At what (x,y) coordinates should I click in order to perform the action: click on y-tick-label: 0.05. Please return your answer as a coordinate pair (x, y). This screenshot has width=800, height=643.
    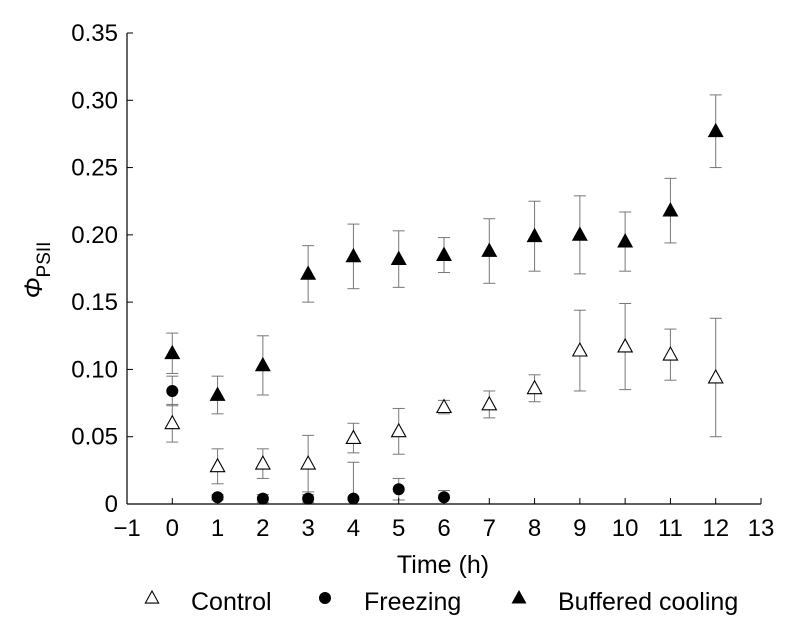
    Looking at the image, I should click on (94, 437).